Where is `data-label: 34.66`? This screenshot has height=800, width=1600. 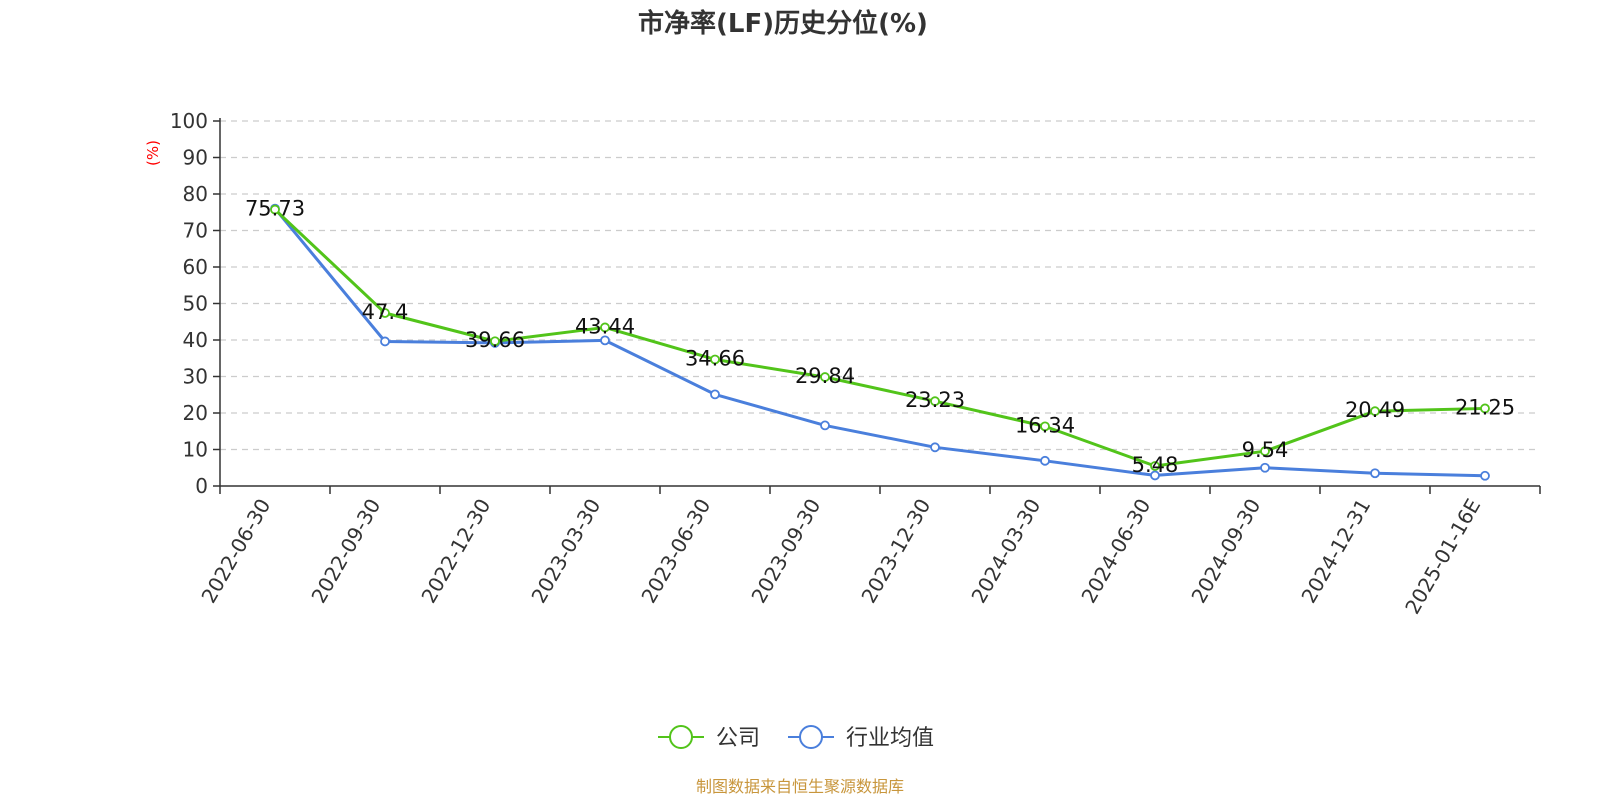 data-label: 34.66 is located at coordinates (715, 358).